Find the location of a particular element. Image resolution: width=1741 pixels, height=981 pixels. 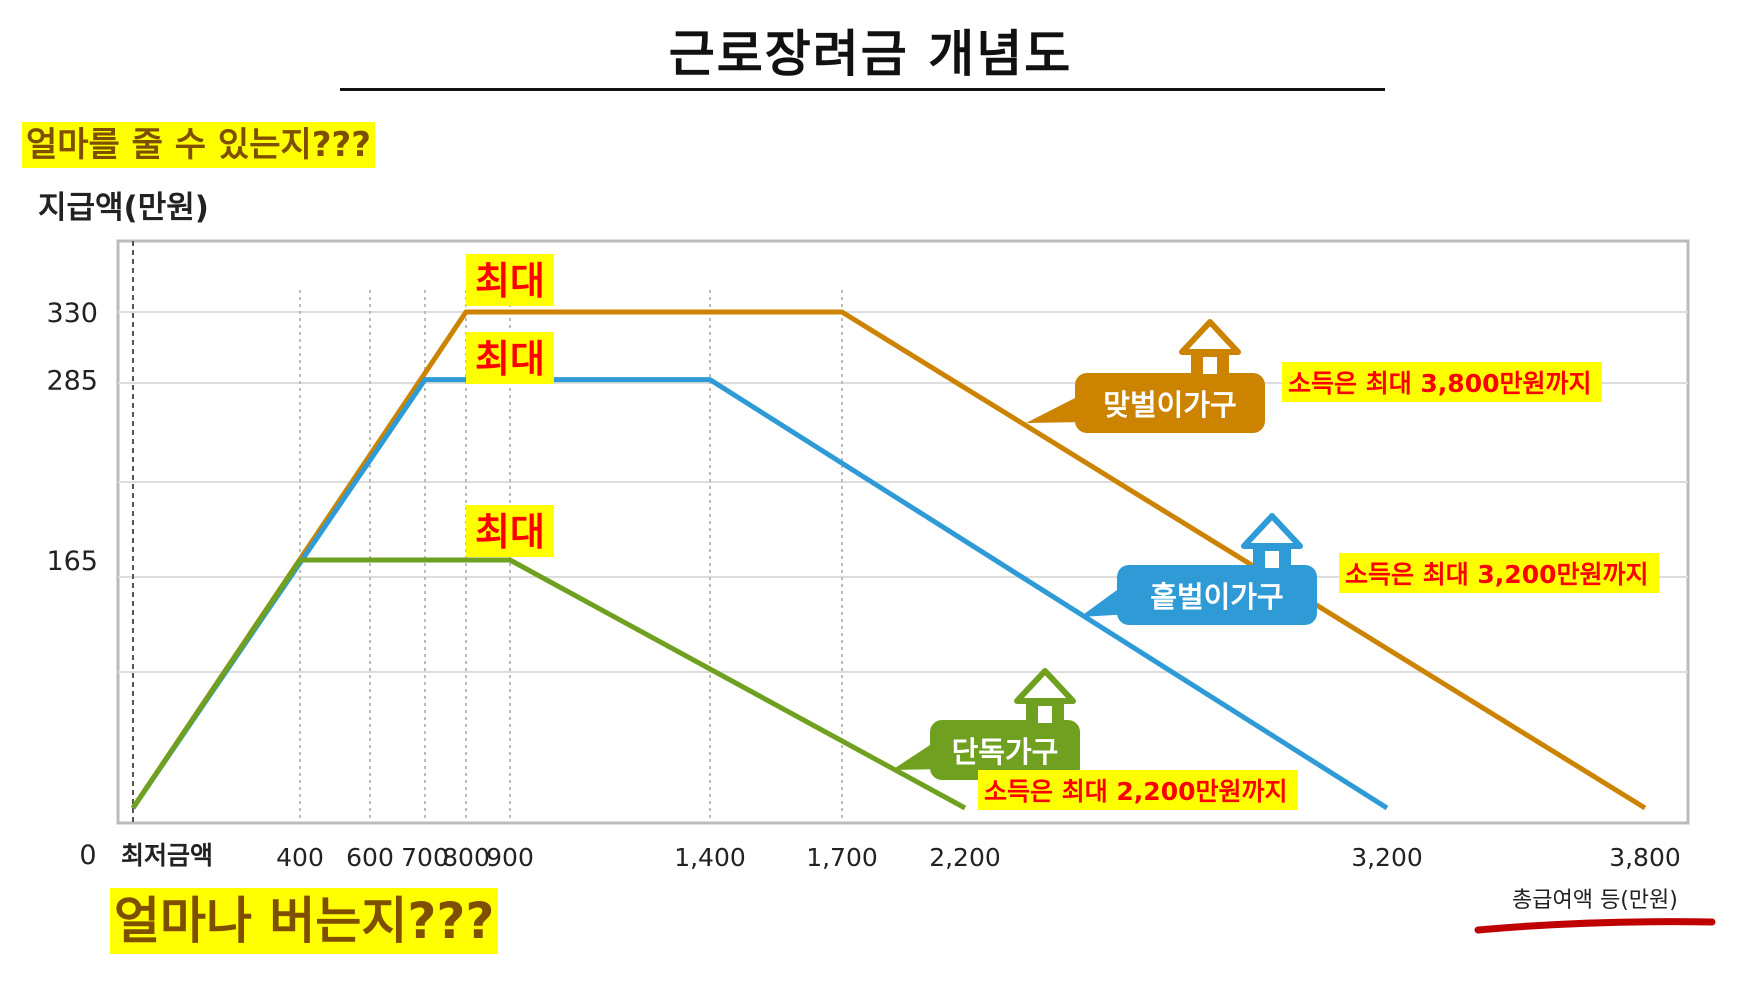

x-tick-label: 1,400 is located at coordinates (710, 857).